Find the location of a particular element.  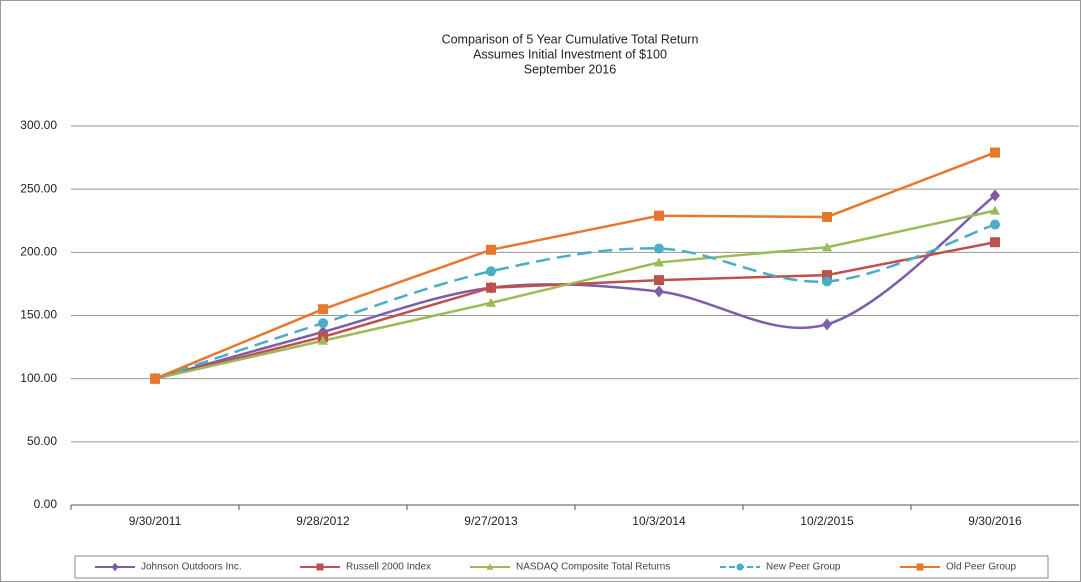

y-tick-label: 300.00 is located at coordinates (38, 125).